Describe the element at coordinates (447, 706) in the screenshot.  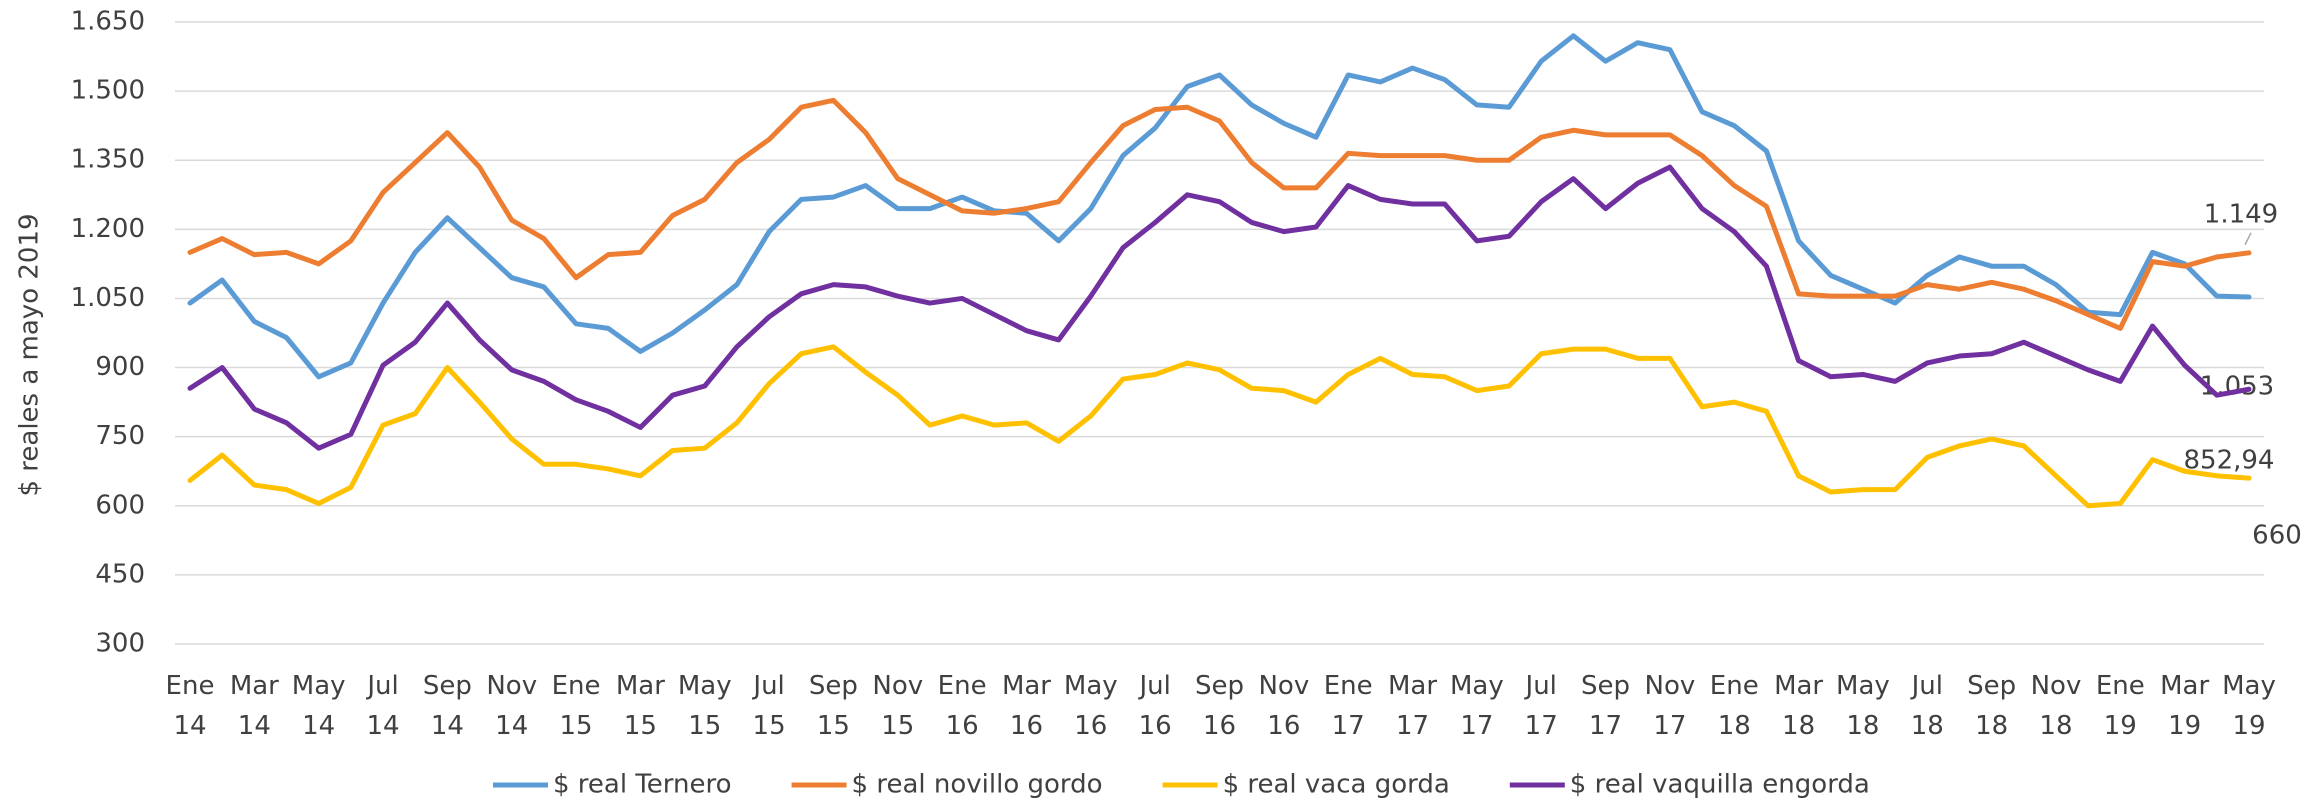
I see `x-tick-label: Sep 14` at that location.